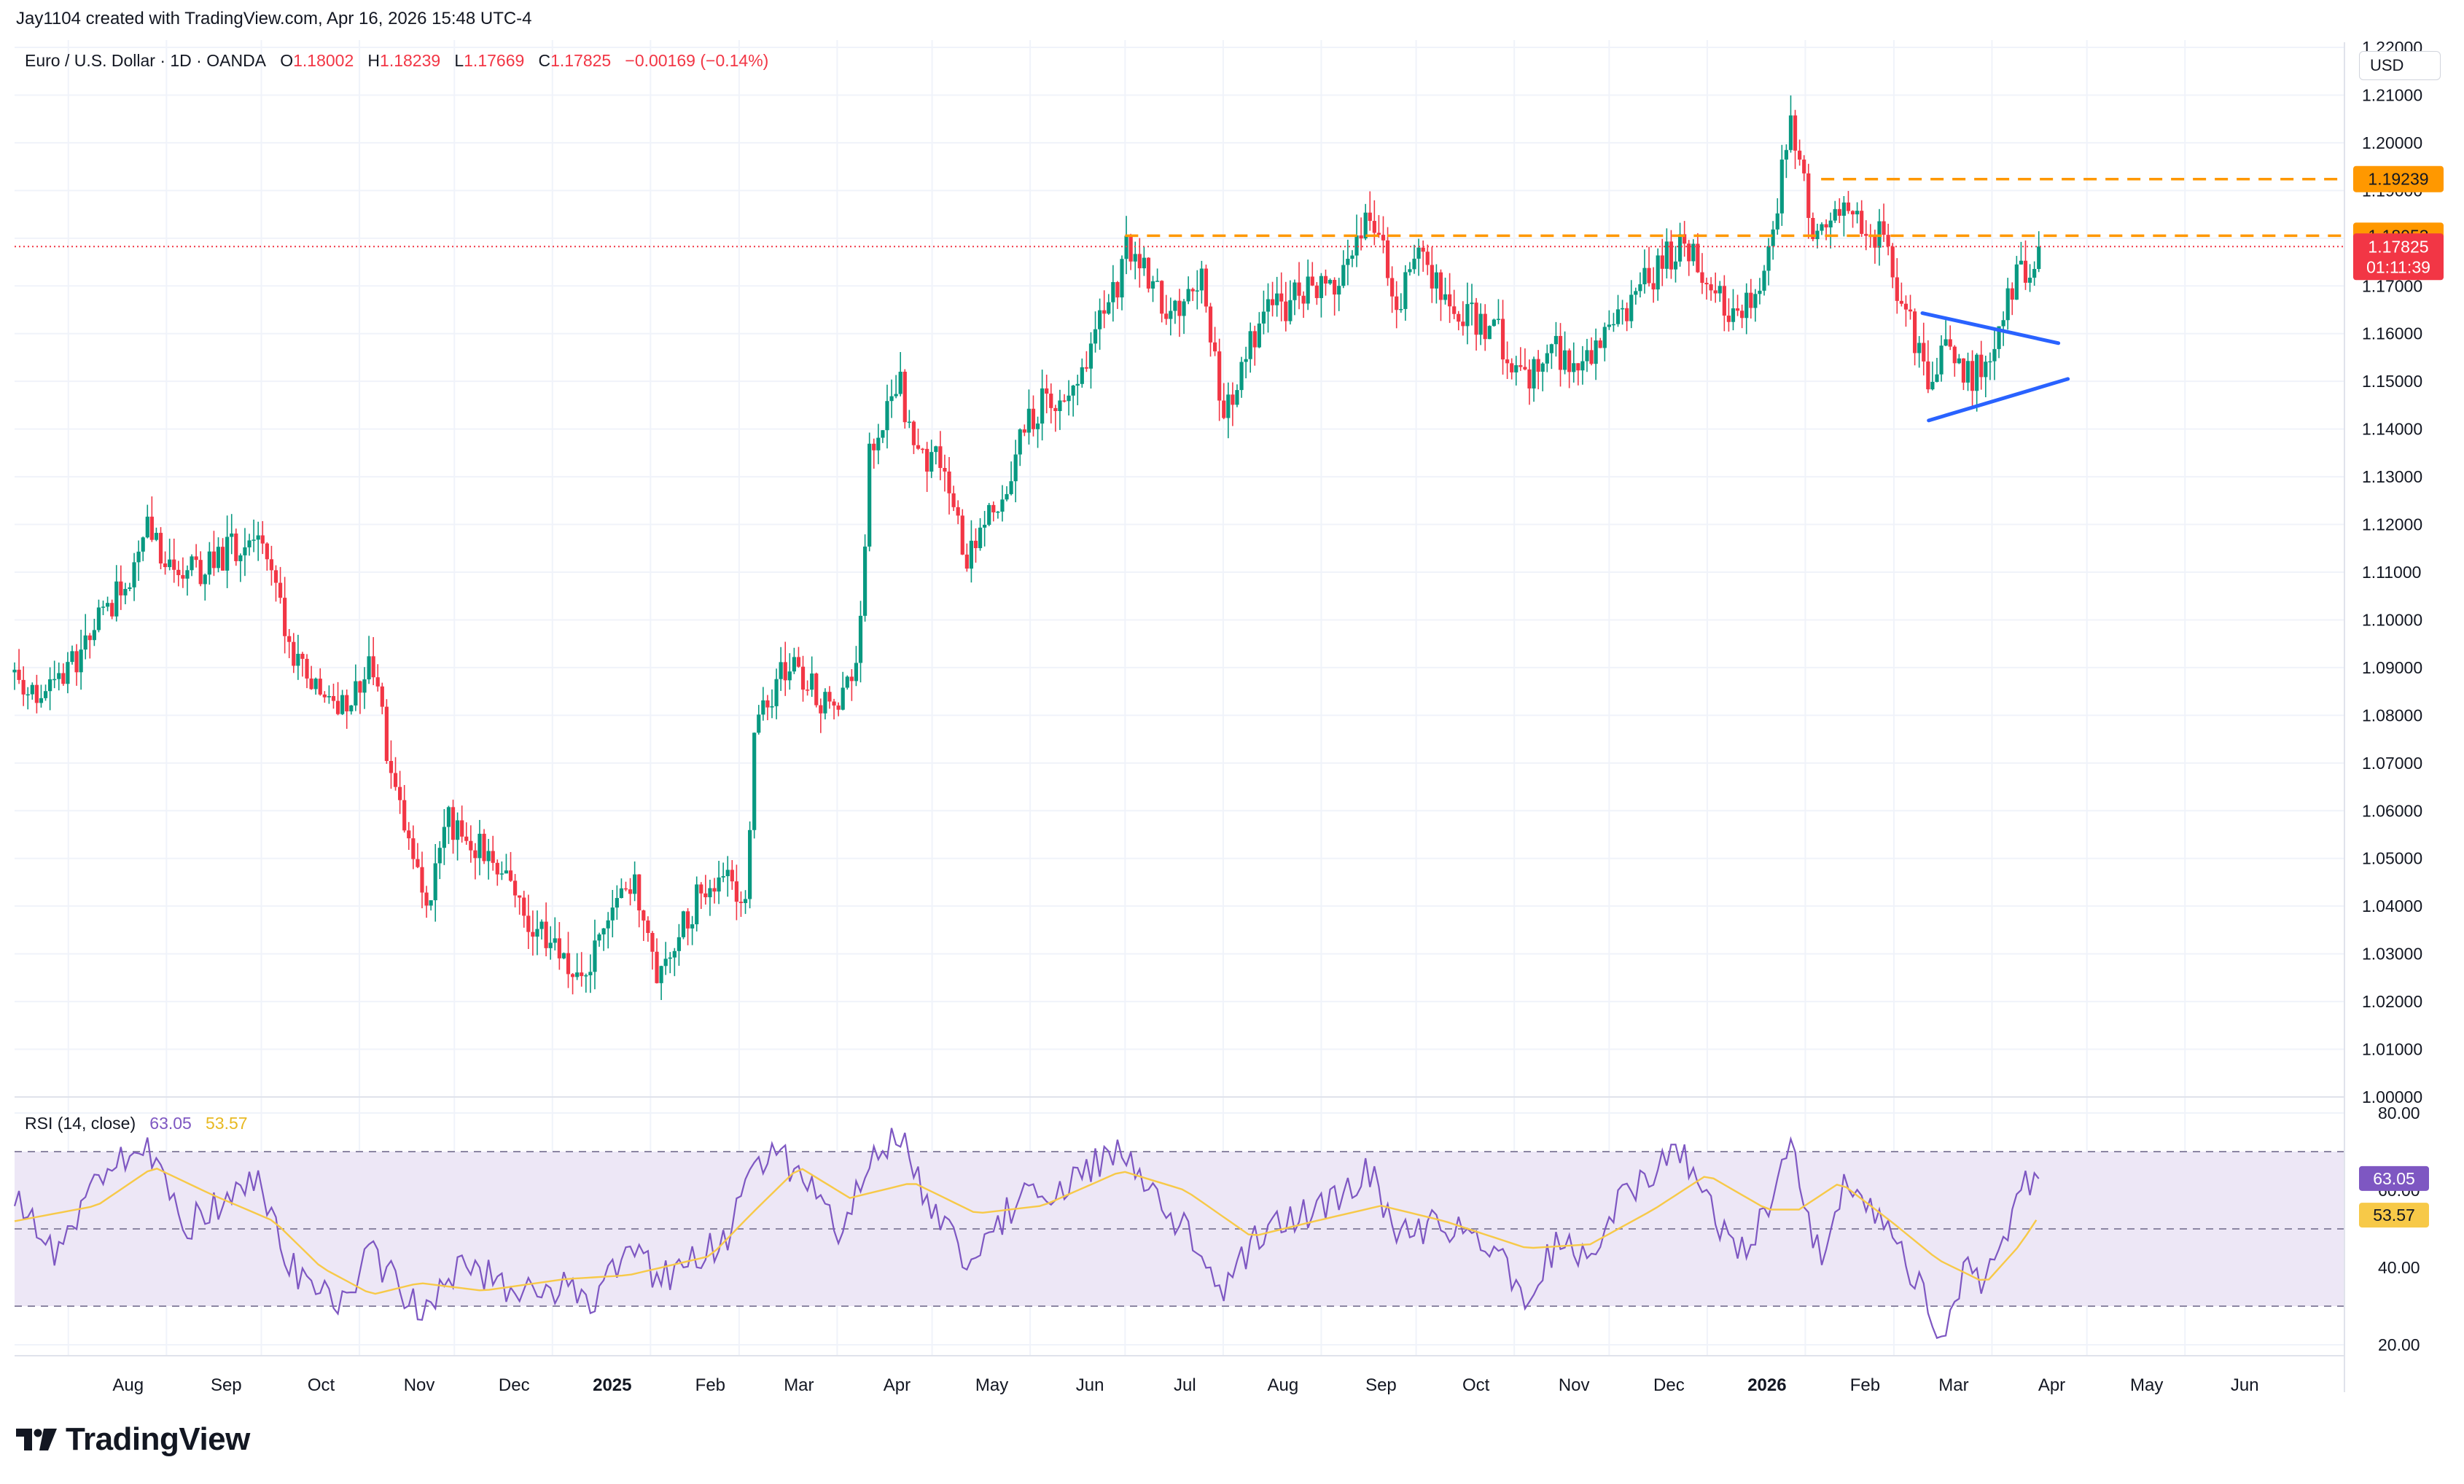  What do you see at coordinates (1283, 1385) in the screenshot?
I see `time-tick-label: Aug` at bounding box center [1283, 1385].